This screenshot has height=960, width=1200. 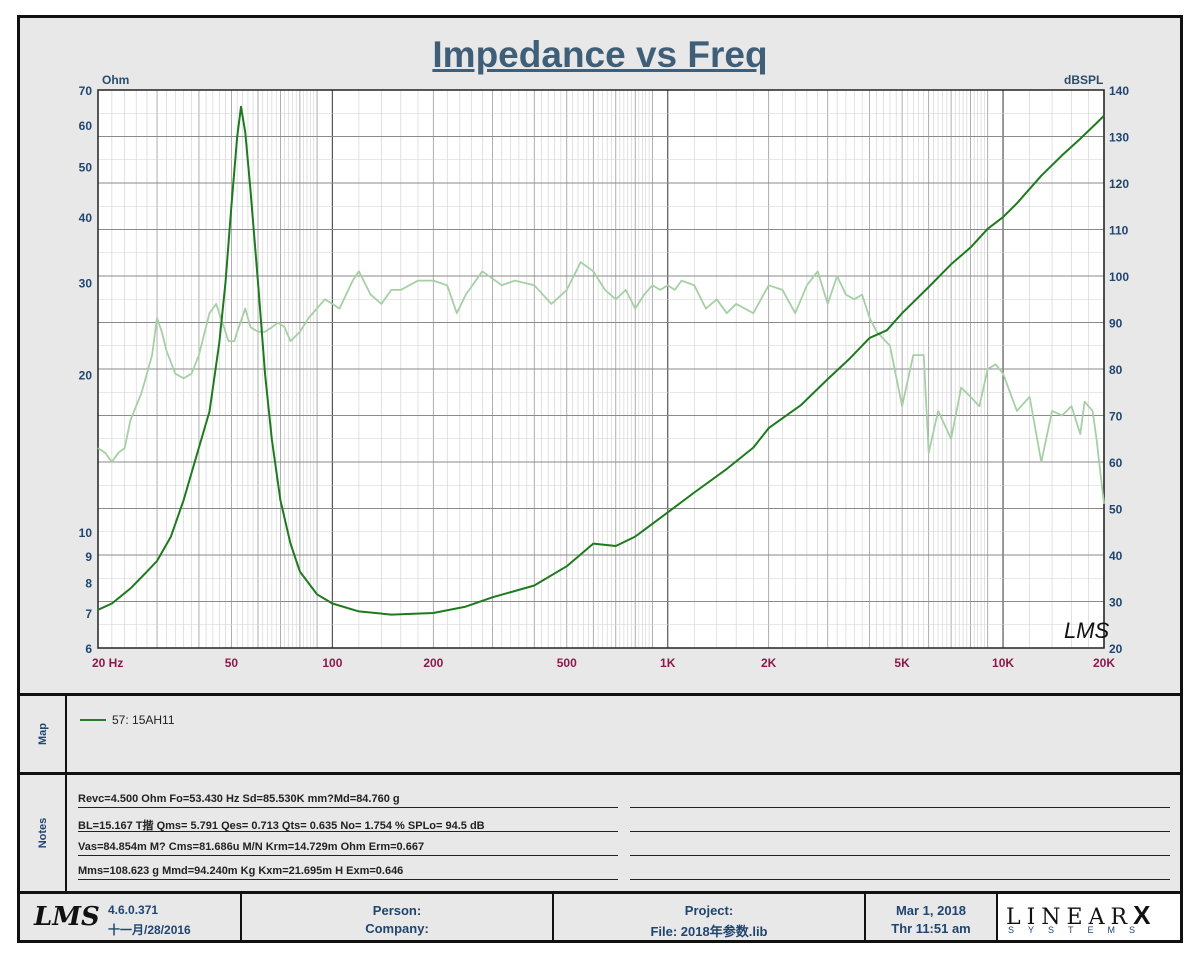 What do you see at coordinates (1104, 663) in the screenshot?
I see `x-tick-label: 20K` at bounding box center [1104, 663].